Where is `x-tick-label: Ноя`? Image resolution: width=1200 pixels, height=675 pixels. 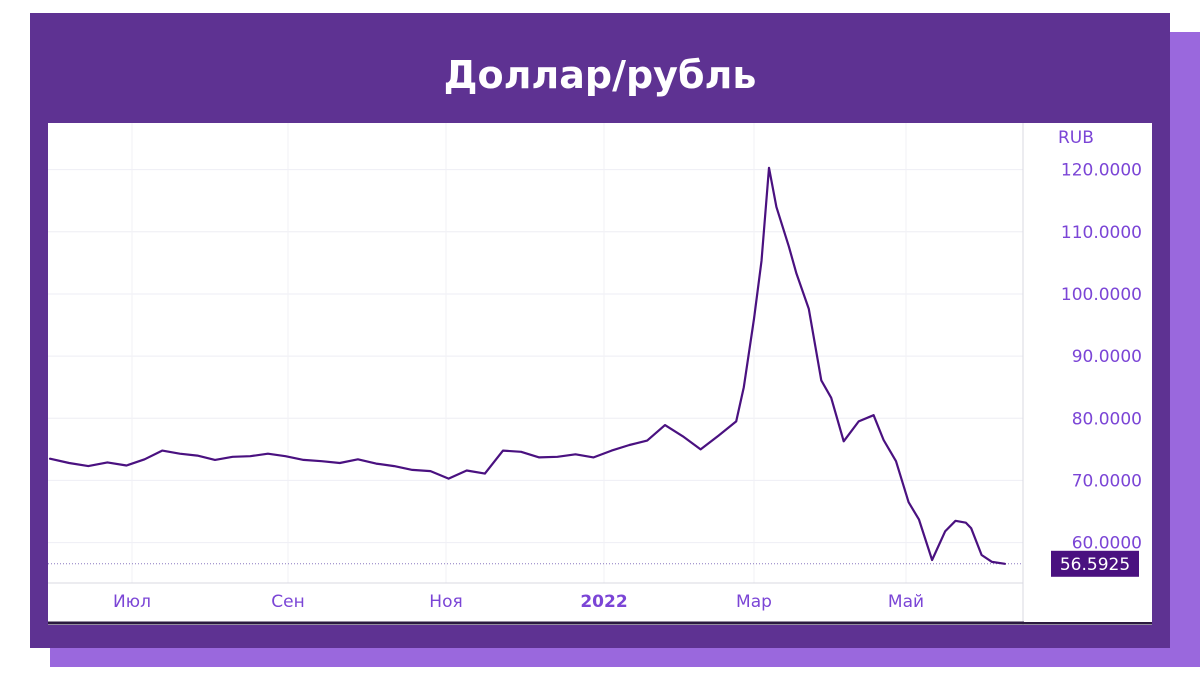 x-tick-label: Ноя is located at coordinates (445, 602).